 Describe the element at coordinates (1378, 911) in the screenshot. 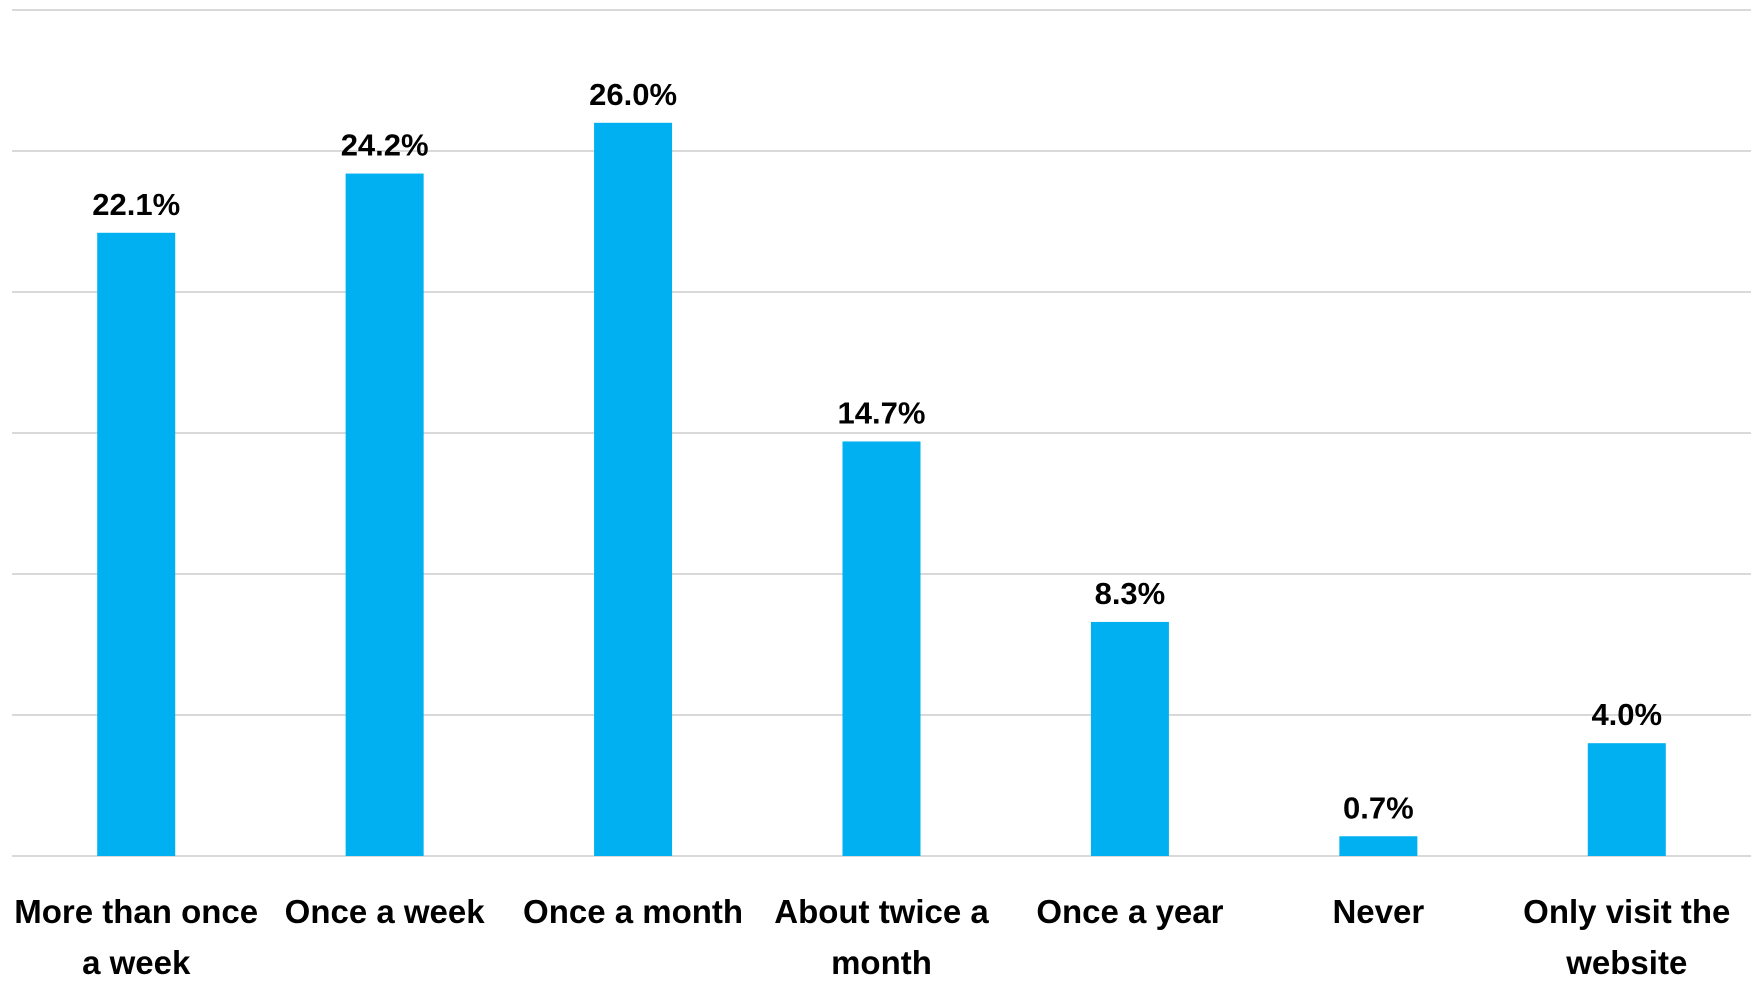

I see `x-tick-label: Never` at that location.